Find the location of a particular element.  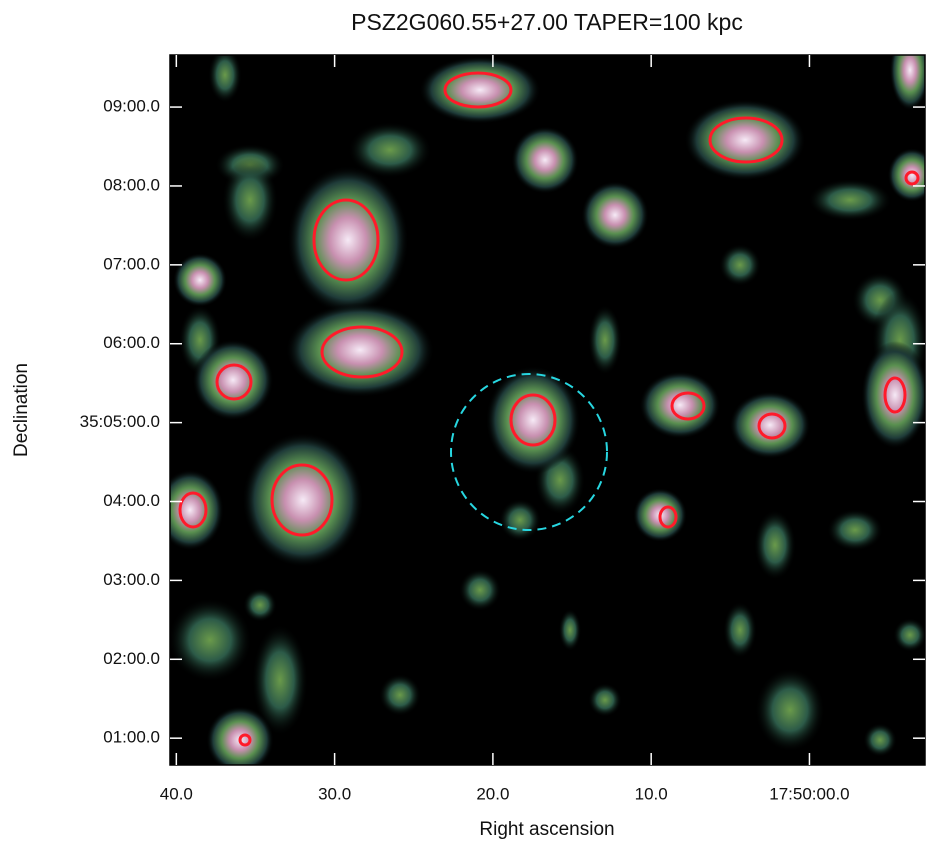

y-axis-label: Declination is located at coordinates (21, 410).